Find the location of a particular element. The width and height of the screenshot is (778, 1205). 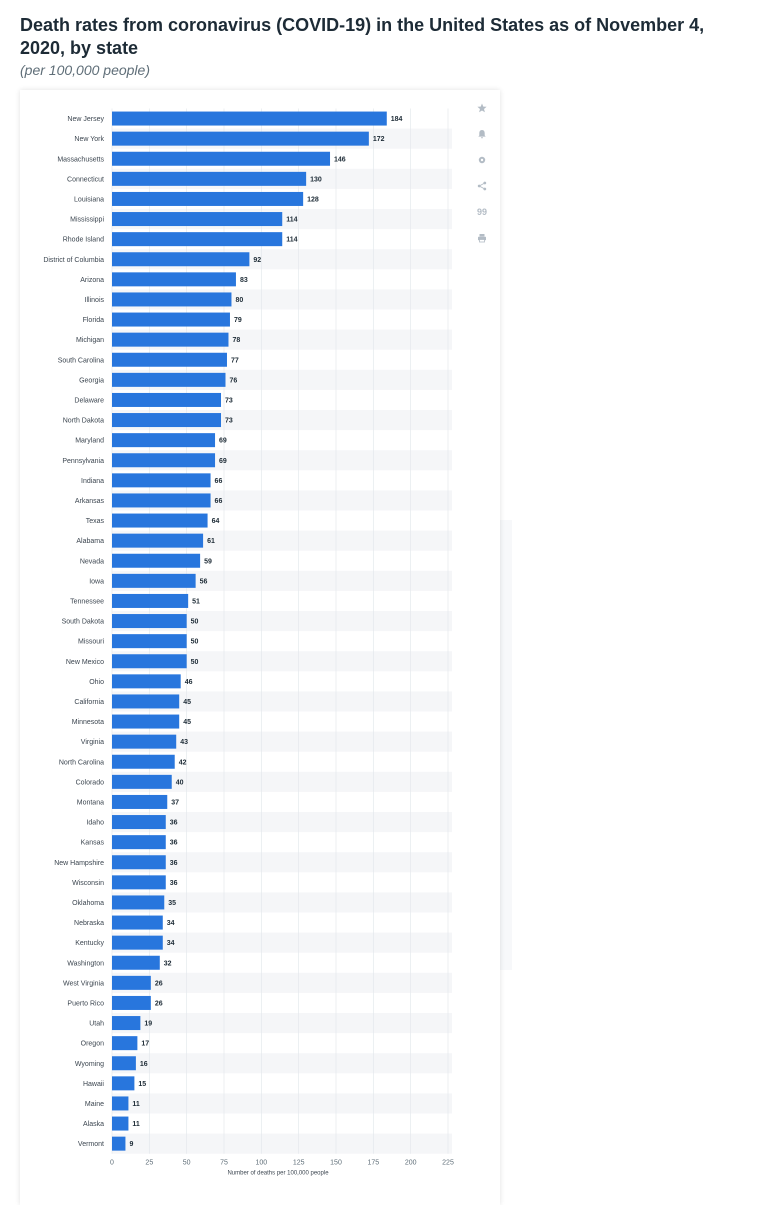

category-label: Illinois is located at coordinates (95, 300).